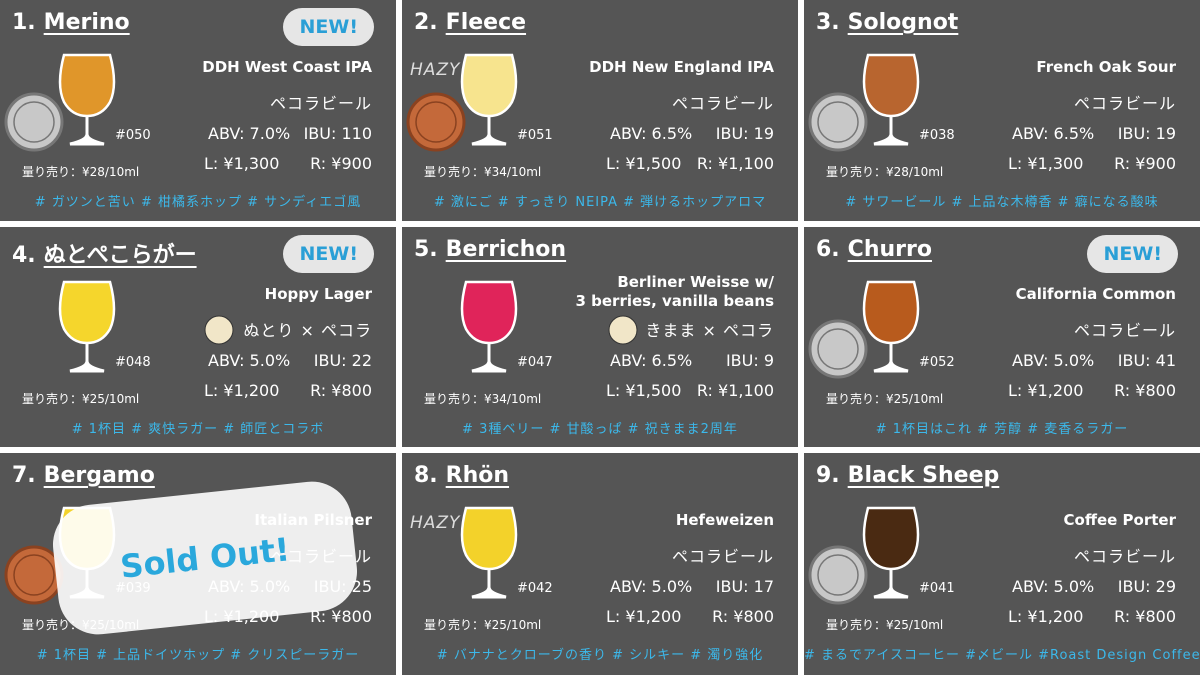 This screenshot has height=675, width=1200. Describe the element at coordinates (889, 249) in the screenshot. I see `beer-name: Churro` at that location.